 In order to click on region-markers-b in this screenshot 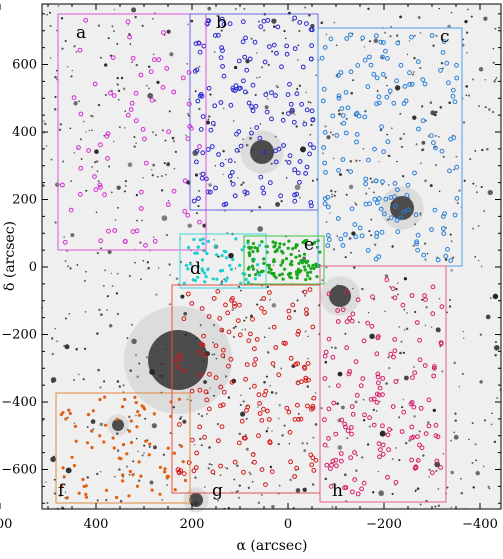, I will do `click(254, 112)`.